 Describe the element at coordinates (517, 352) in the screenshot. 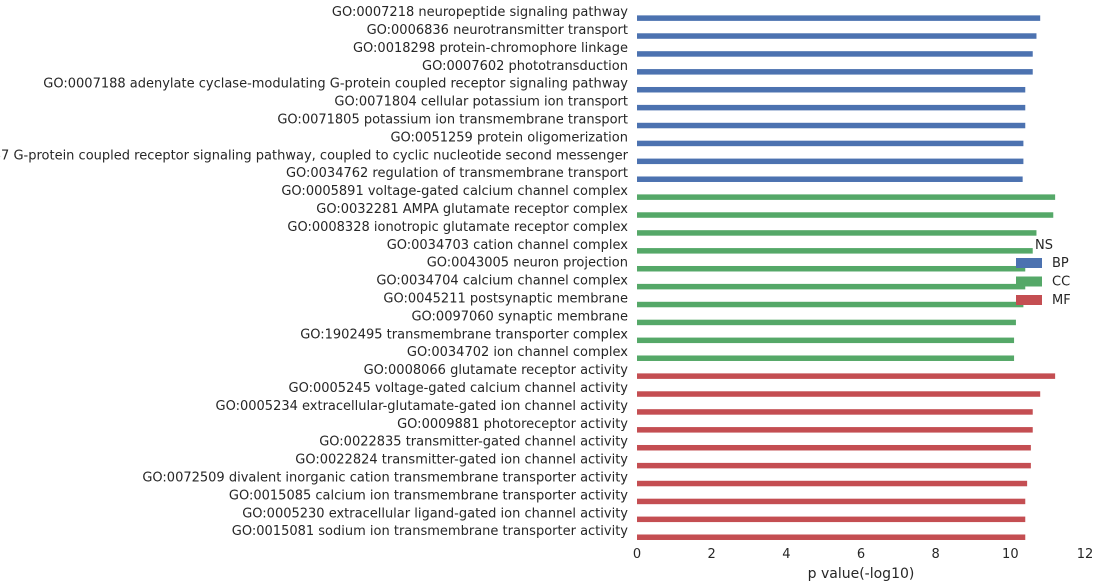

I see `category-label: GO:0034702 ion channel complex` at that location.